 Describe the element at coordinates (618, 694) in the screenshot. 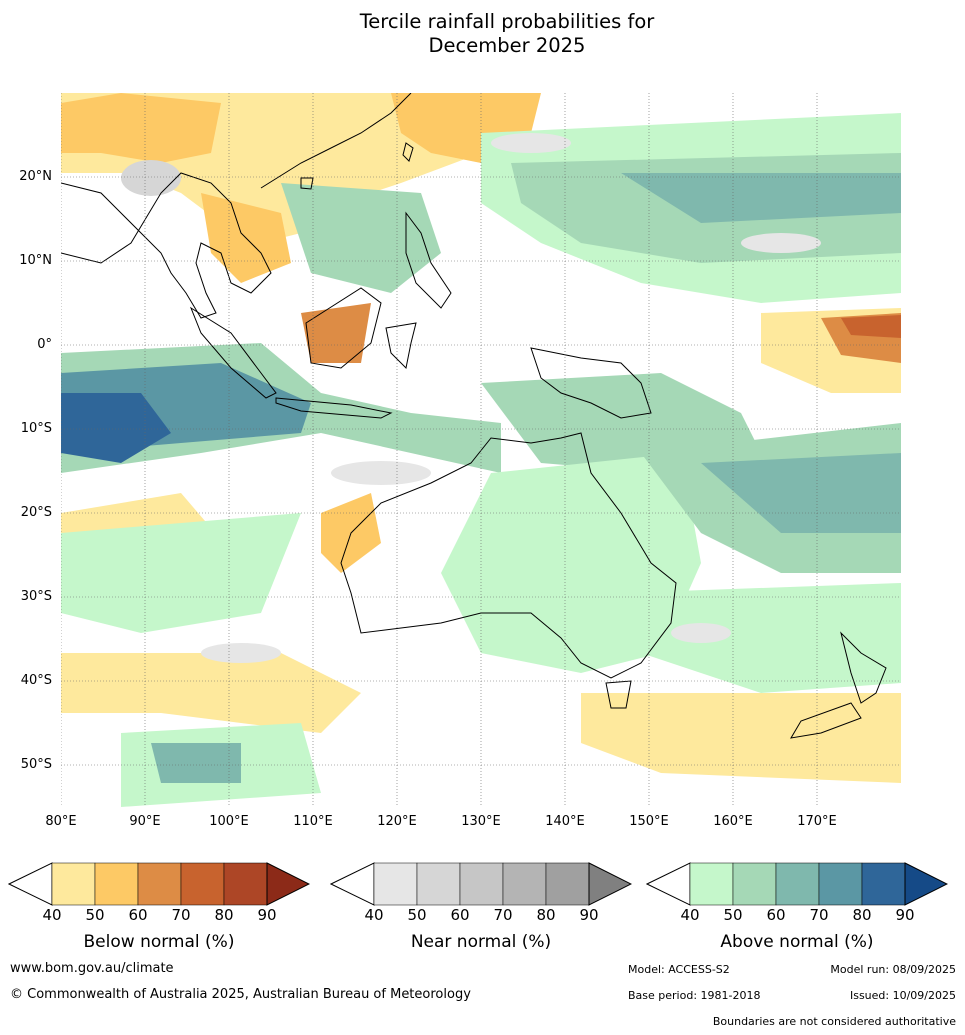

I see `tasmania-outline` at that location.